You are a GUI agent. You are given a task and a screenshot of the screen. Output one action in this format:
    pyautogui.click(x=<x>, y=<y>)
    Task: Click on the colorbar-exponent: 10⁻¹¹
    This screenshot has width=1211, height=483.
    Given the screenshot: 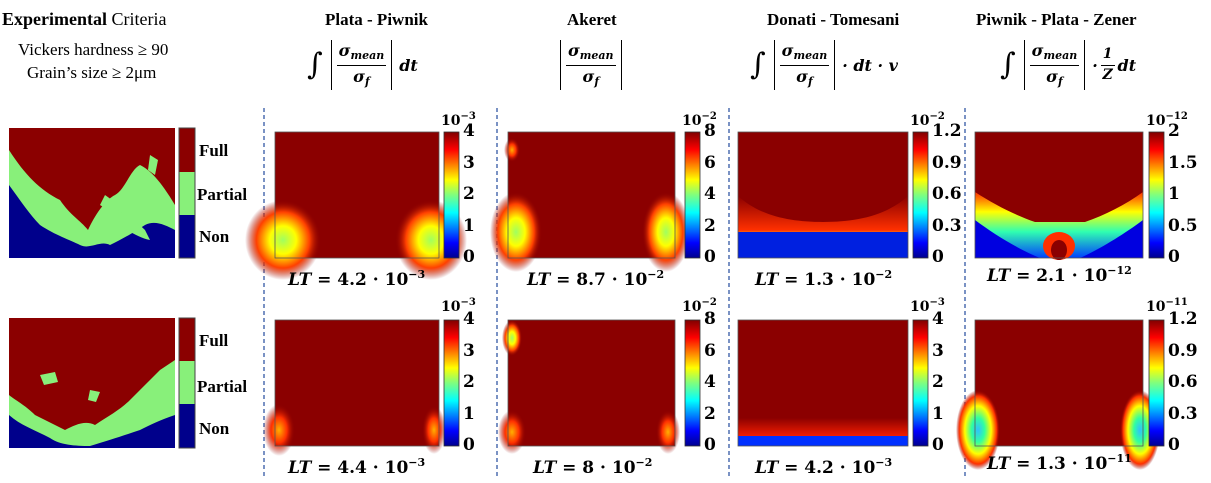 What is the action you would take?
    pyautogui.click(x=1167, y=306)
    